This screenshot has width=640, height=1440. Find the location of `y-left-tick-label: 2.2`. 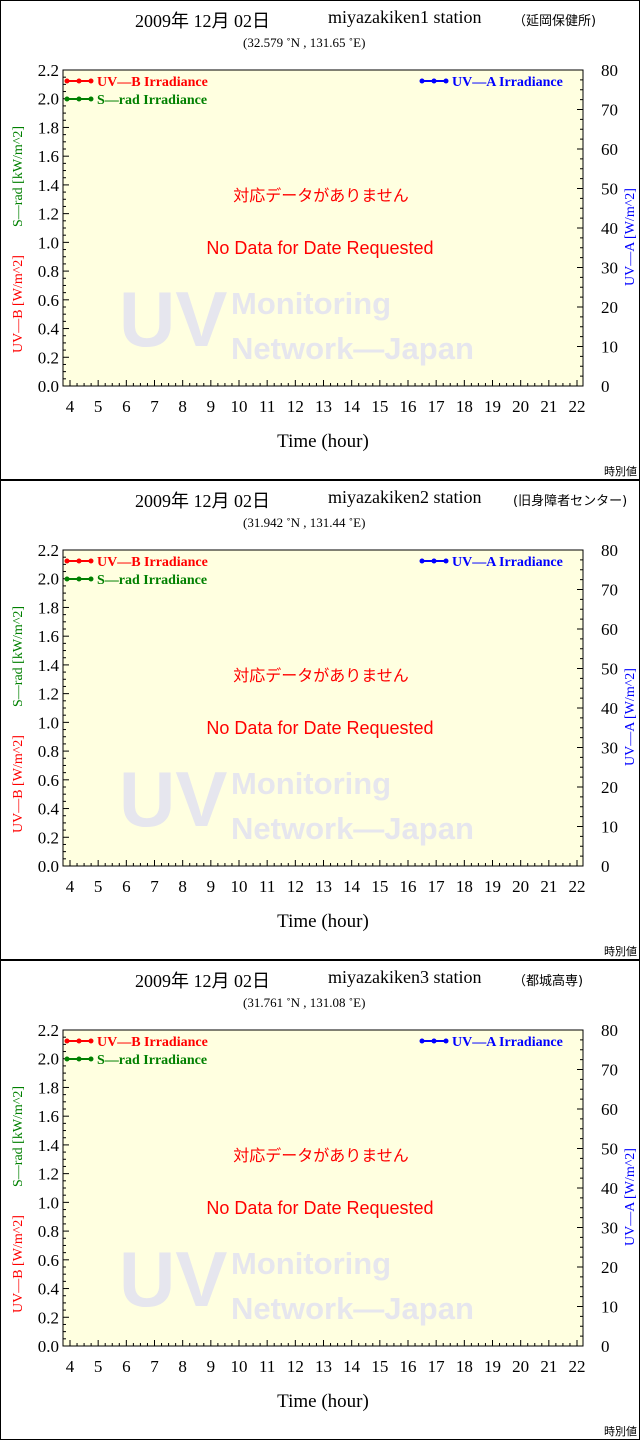

y-left-tick-label: 2.2 is located at coordinates (48, 70).